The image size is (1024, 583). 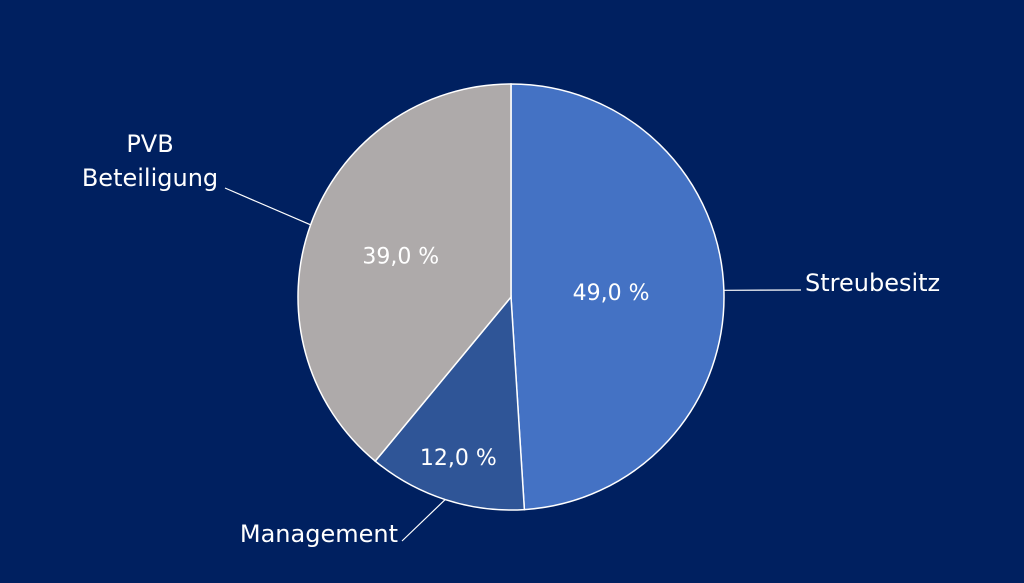 I want to click on category-label: Streubesitz, so click(x=872, y=283).